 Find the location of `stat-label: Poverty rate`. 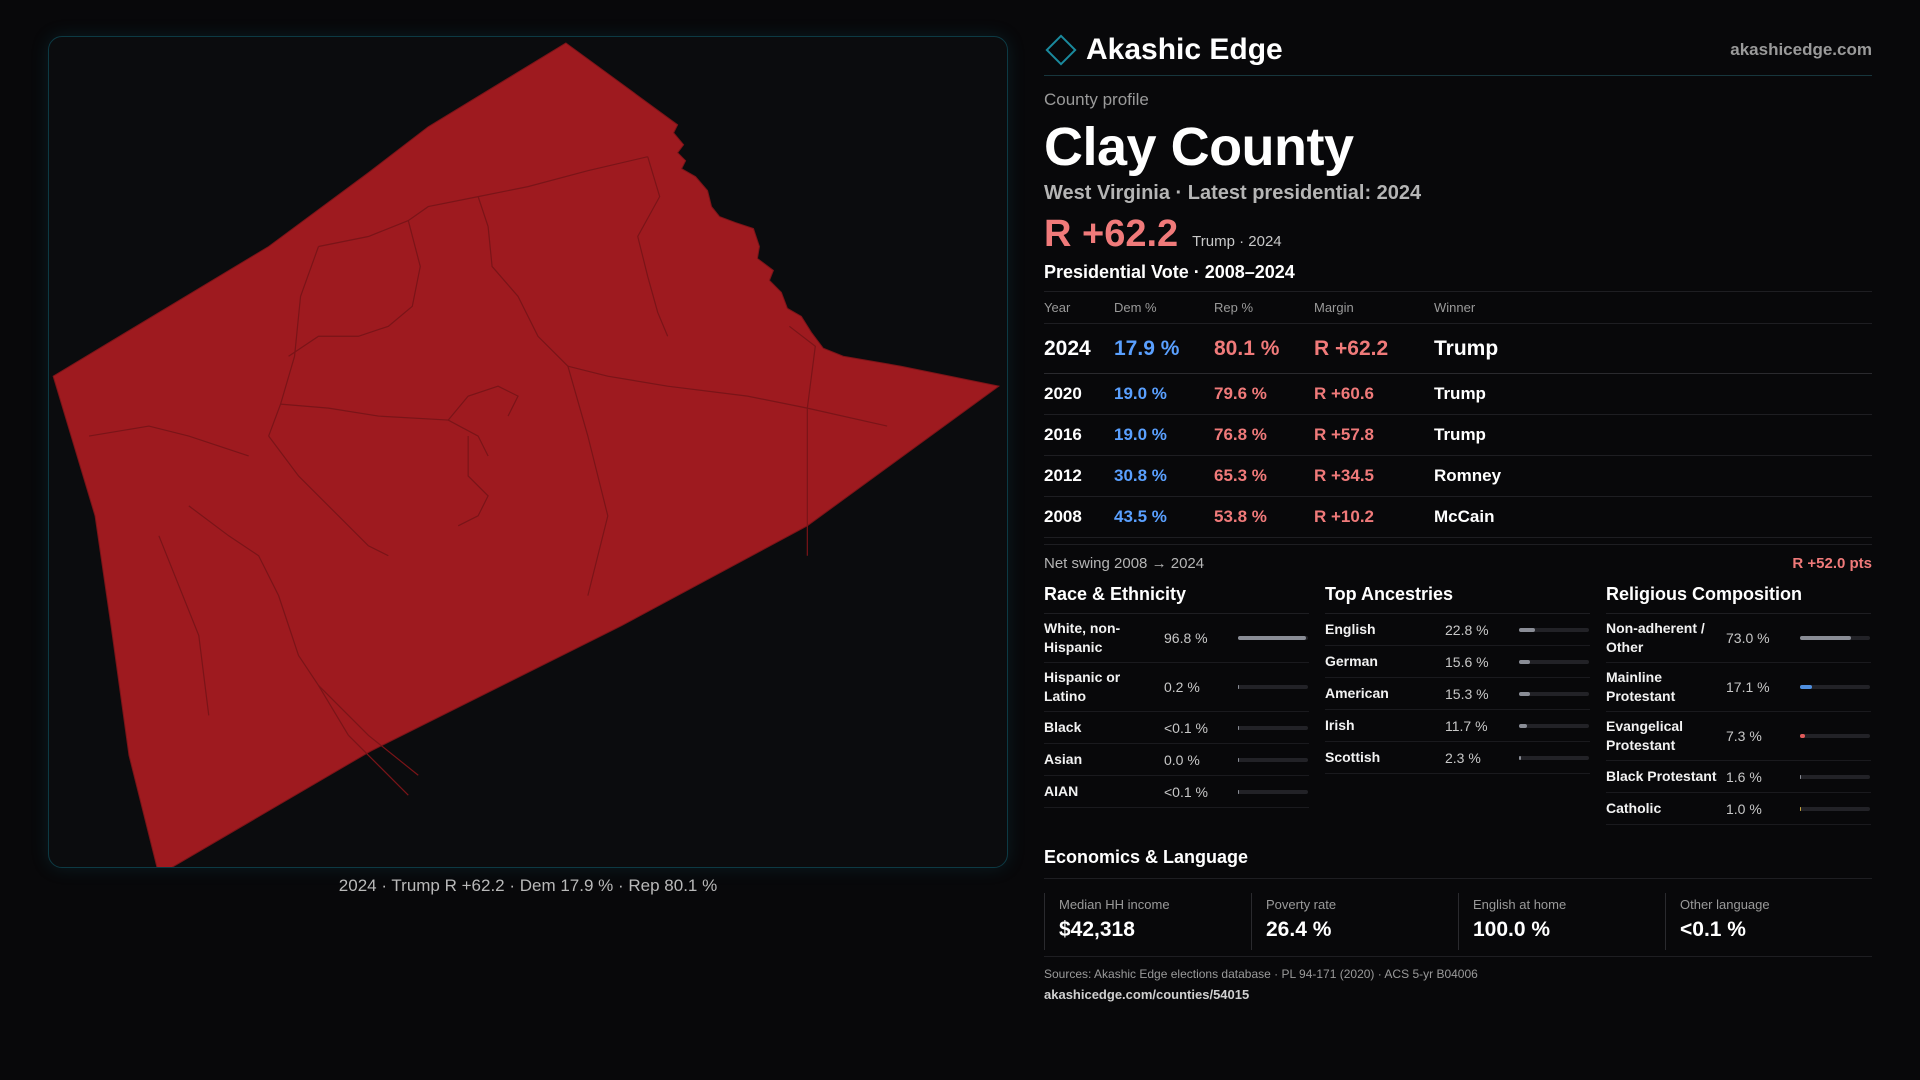

stat-label: Poverty rate is located at coordinates (1301, 904).